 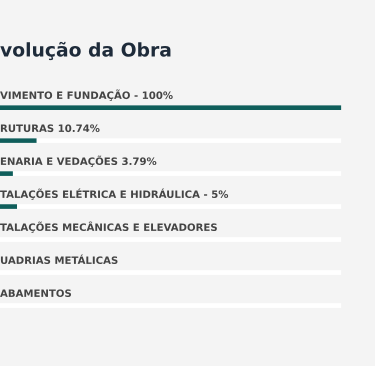 What do you see at coordinates (114, 194) in the screenshot?
I see `y-tick-label: TALAÇÕES ELÉTRICA E HIDRÁULICA - 5%` at bounding box center [114, 194].